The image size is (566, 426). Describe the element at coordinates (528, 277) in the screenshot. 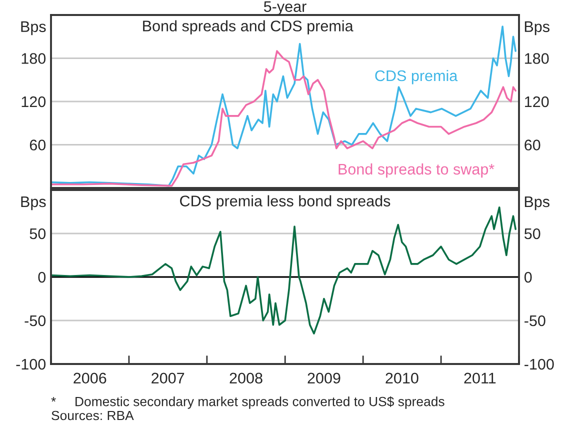

I see `y2-tick-label: 0` at that location.